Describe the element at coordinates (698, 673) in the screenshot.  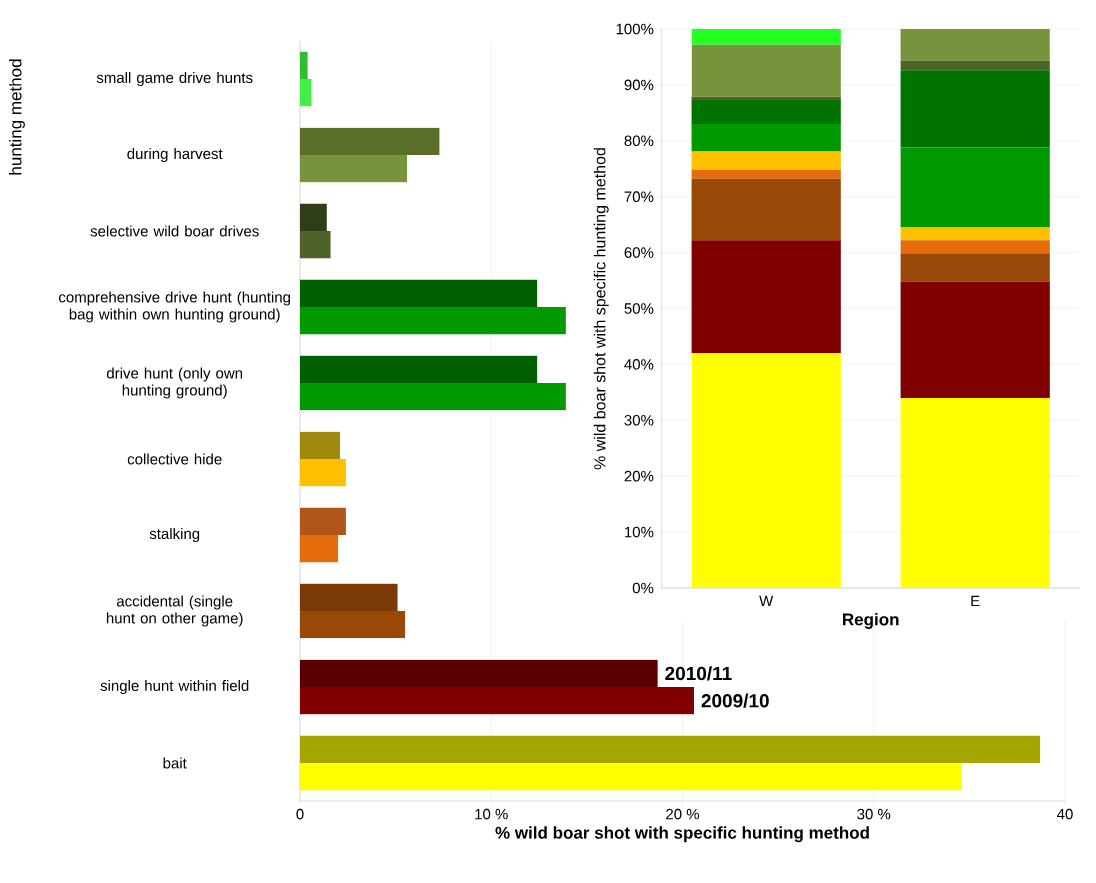
I see `series-label: 2010/11` at that location.